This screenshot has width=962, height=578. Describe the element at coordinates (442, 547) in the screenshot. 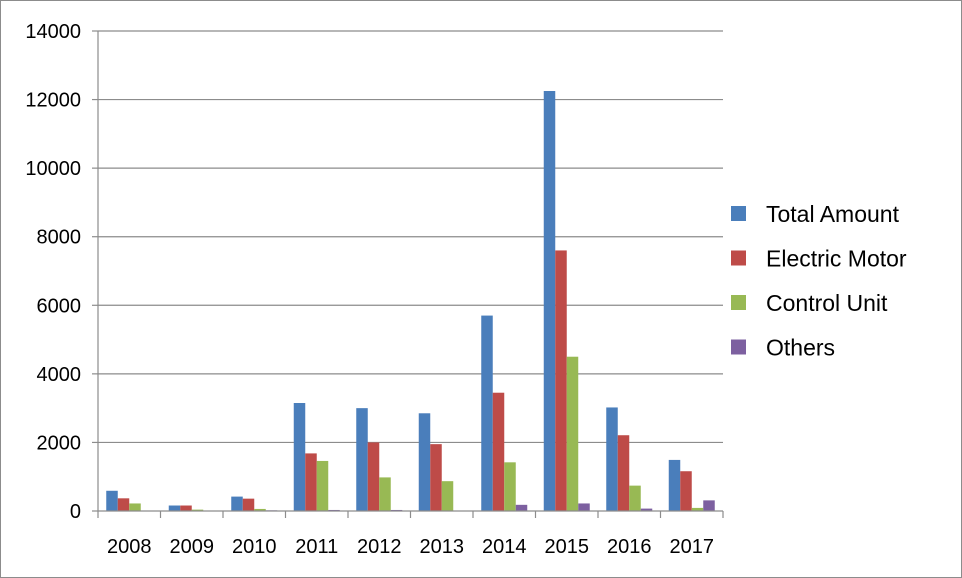

I see `x-tick-label: 2013` at that location.